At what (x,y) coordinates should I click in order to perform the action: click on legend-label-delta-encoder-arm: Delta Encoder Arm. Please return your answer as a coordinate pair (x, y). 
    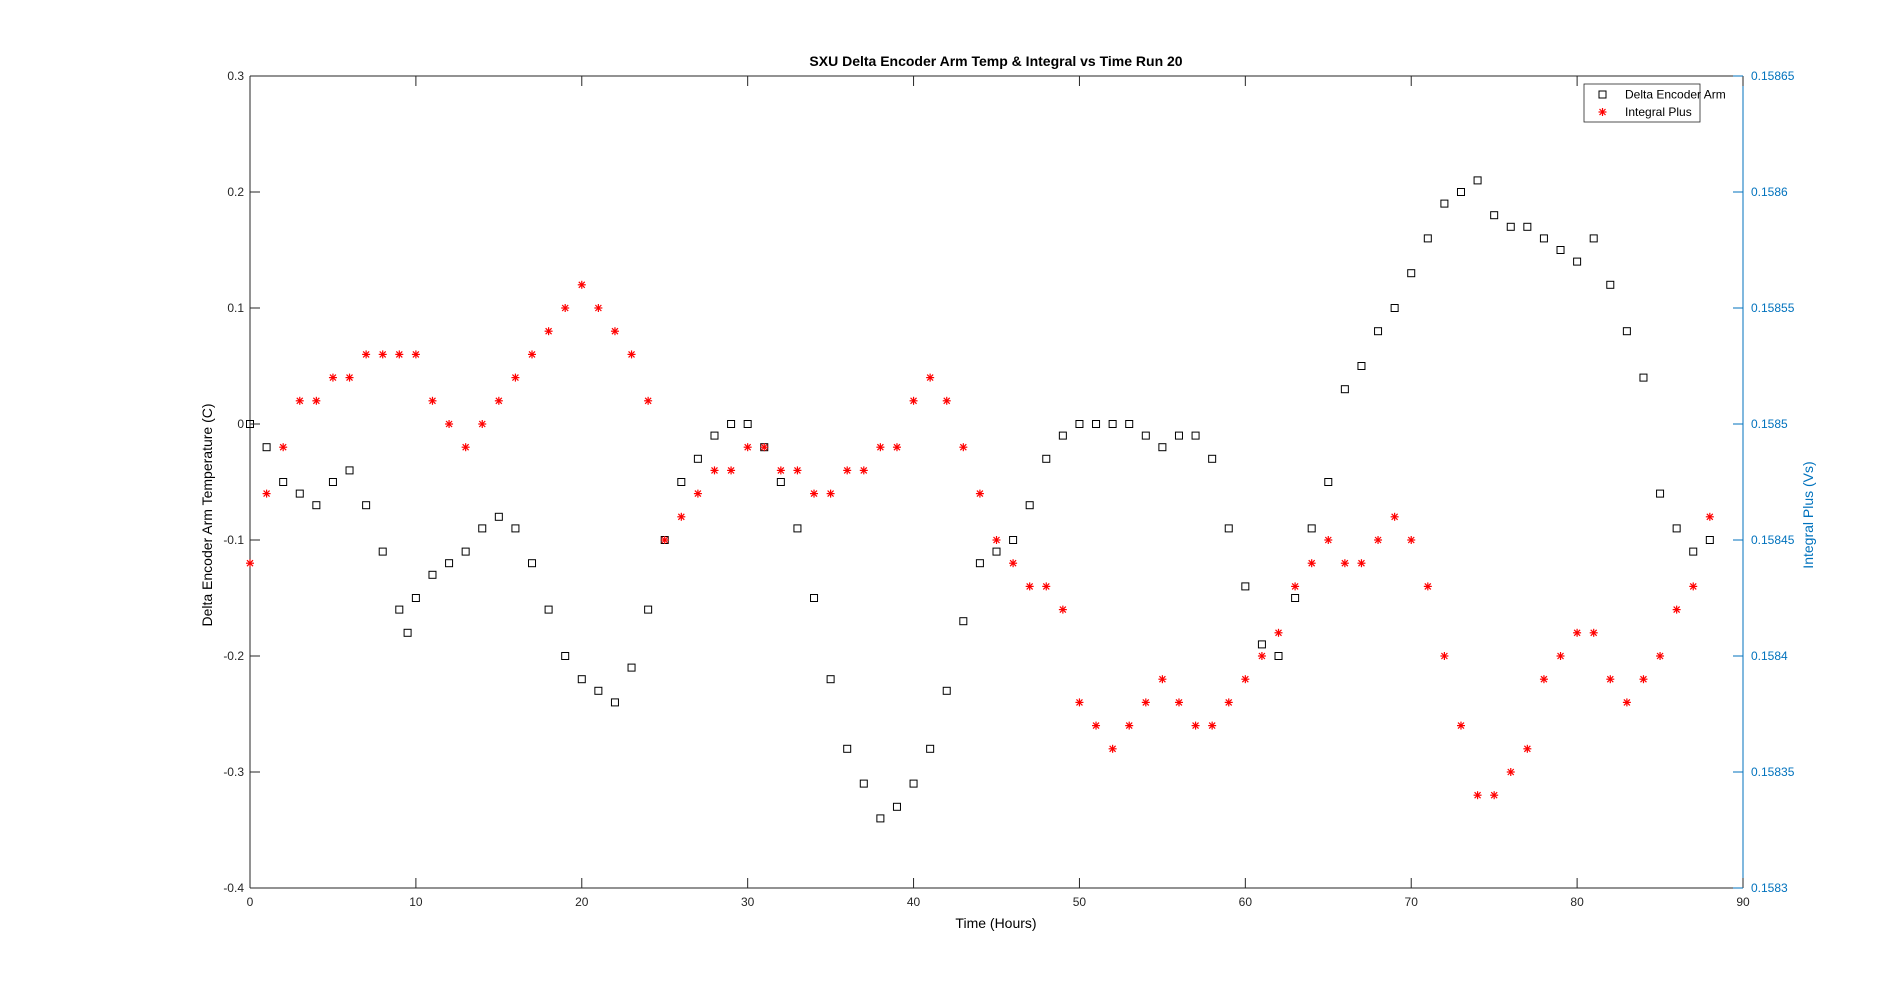
    Looking at the image, I should click on (1675, 95).